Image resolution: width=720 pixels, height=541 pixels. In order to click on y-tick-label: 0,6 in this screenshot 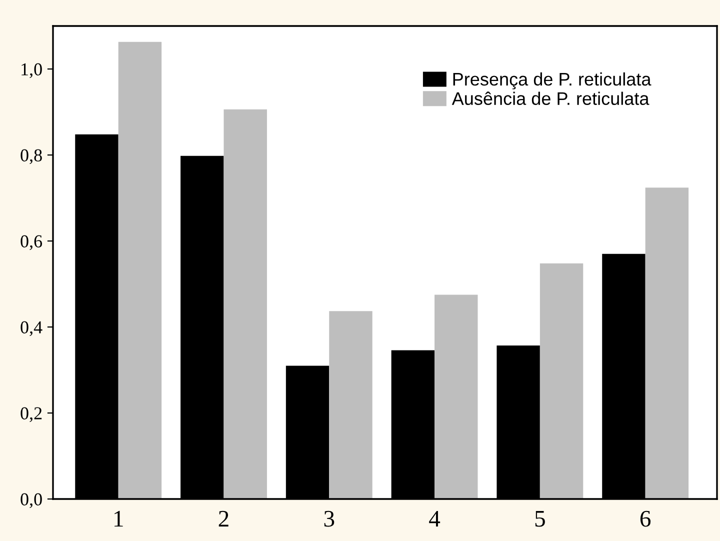, I will do `click(31, 242)`.